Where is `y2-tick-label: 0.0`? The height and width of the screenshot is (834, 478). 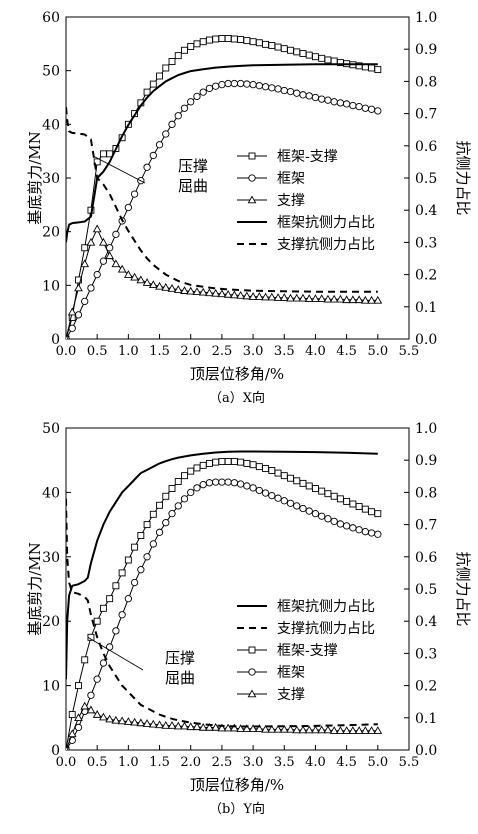
y2-tick-label: 0.0 is located at coordinates (426, 340).